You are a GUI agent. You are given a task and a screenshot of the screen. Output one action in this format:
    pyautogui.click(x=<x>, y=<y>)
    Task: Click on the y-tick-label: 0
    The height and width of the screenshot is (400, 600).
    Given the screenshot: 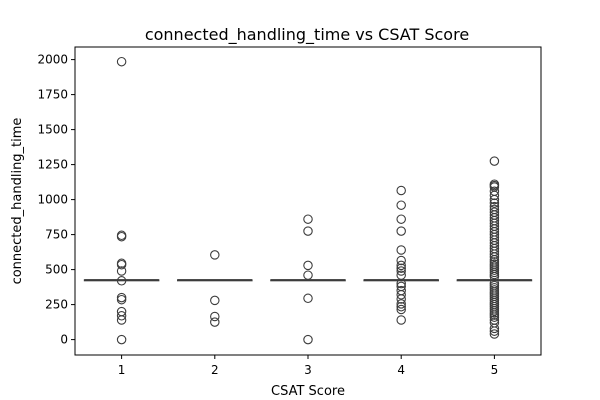 What is the action you would take?
    pyautogui.click(x=64, y=340)
    